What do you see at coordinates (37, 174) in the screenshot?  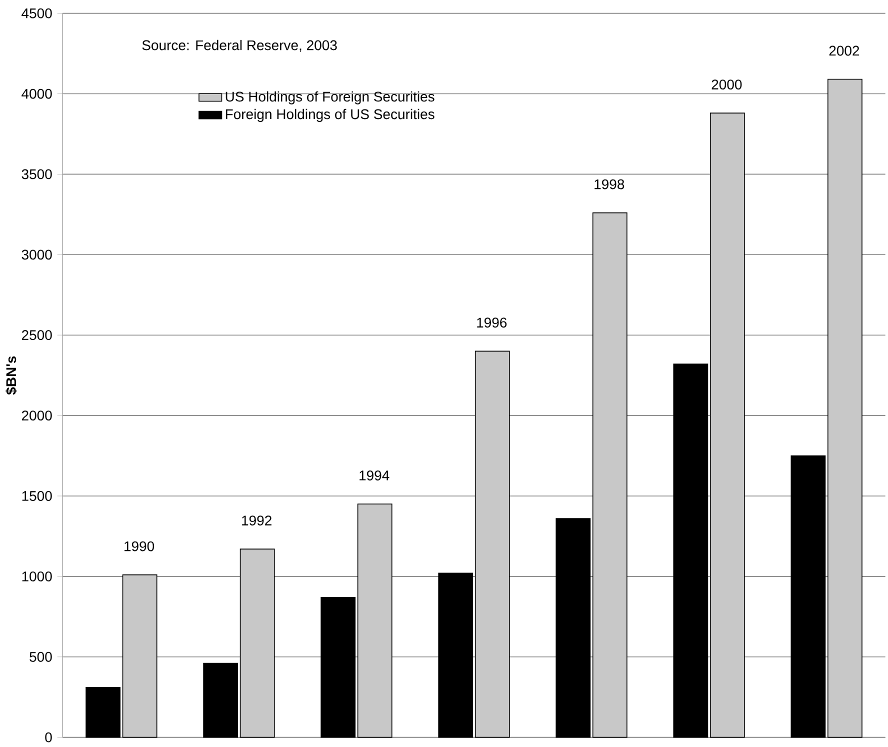 I see `y-tick-label: 3500` at bounding box center [37, 174].